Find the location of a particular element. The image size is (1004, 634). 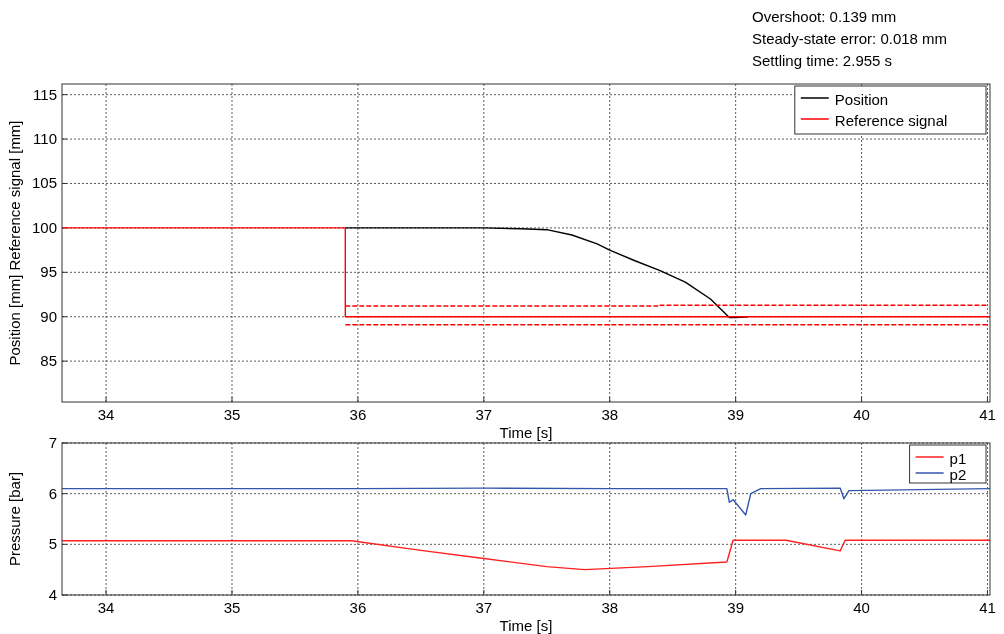

y-tick-label: 110 is located at coordinates (45, 139).